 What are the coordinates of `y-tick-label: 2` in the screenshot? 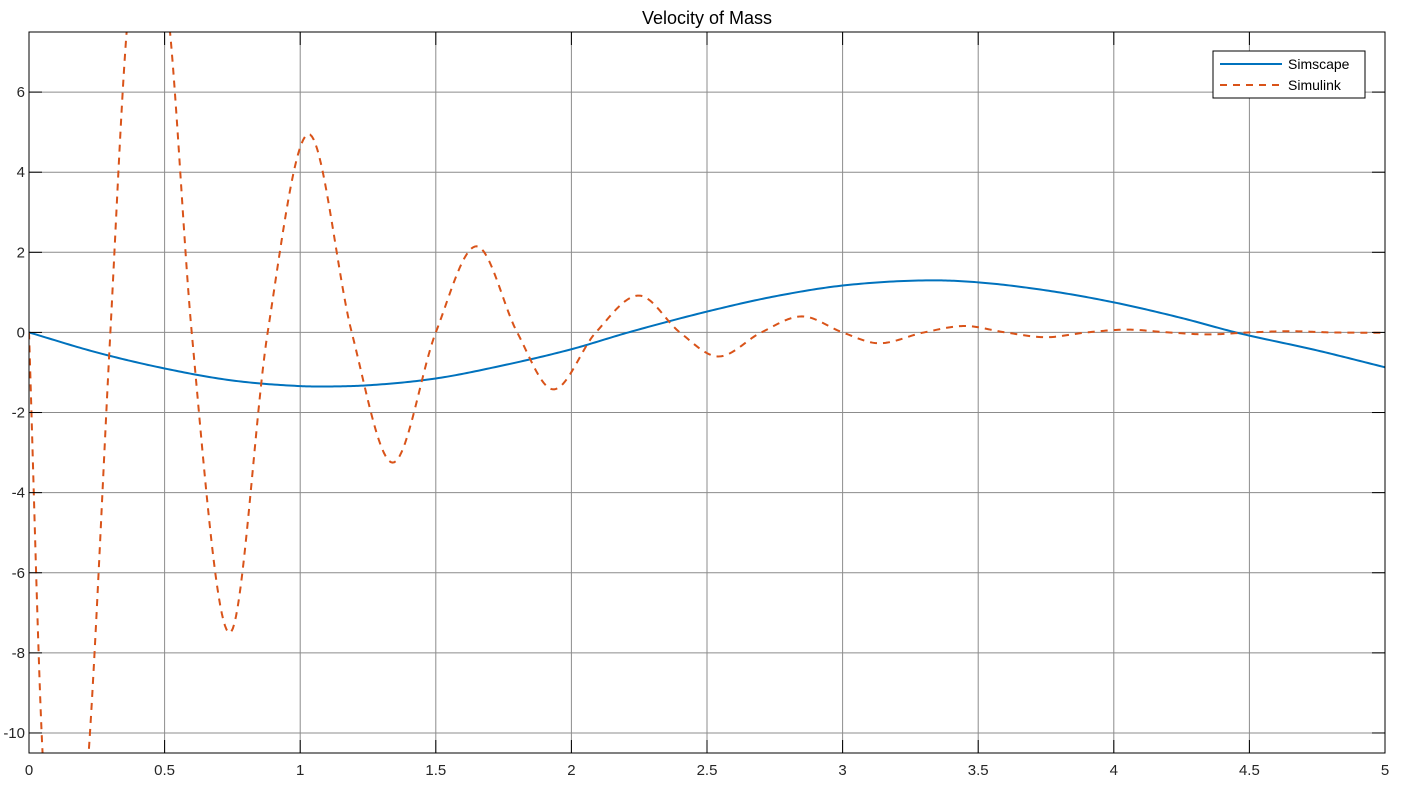 It's located at (21, 252).